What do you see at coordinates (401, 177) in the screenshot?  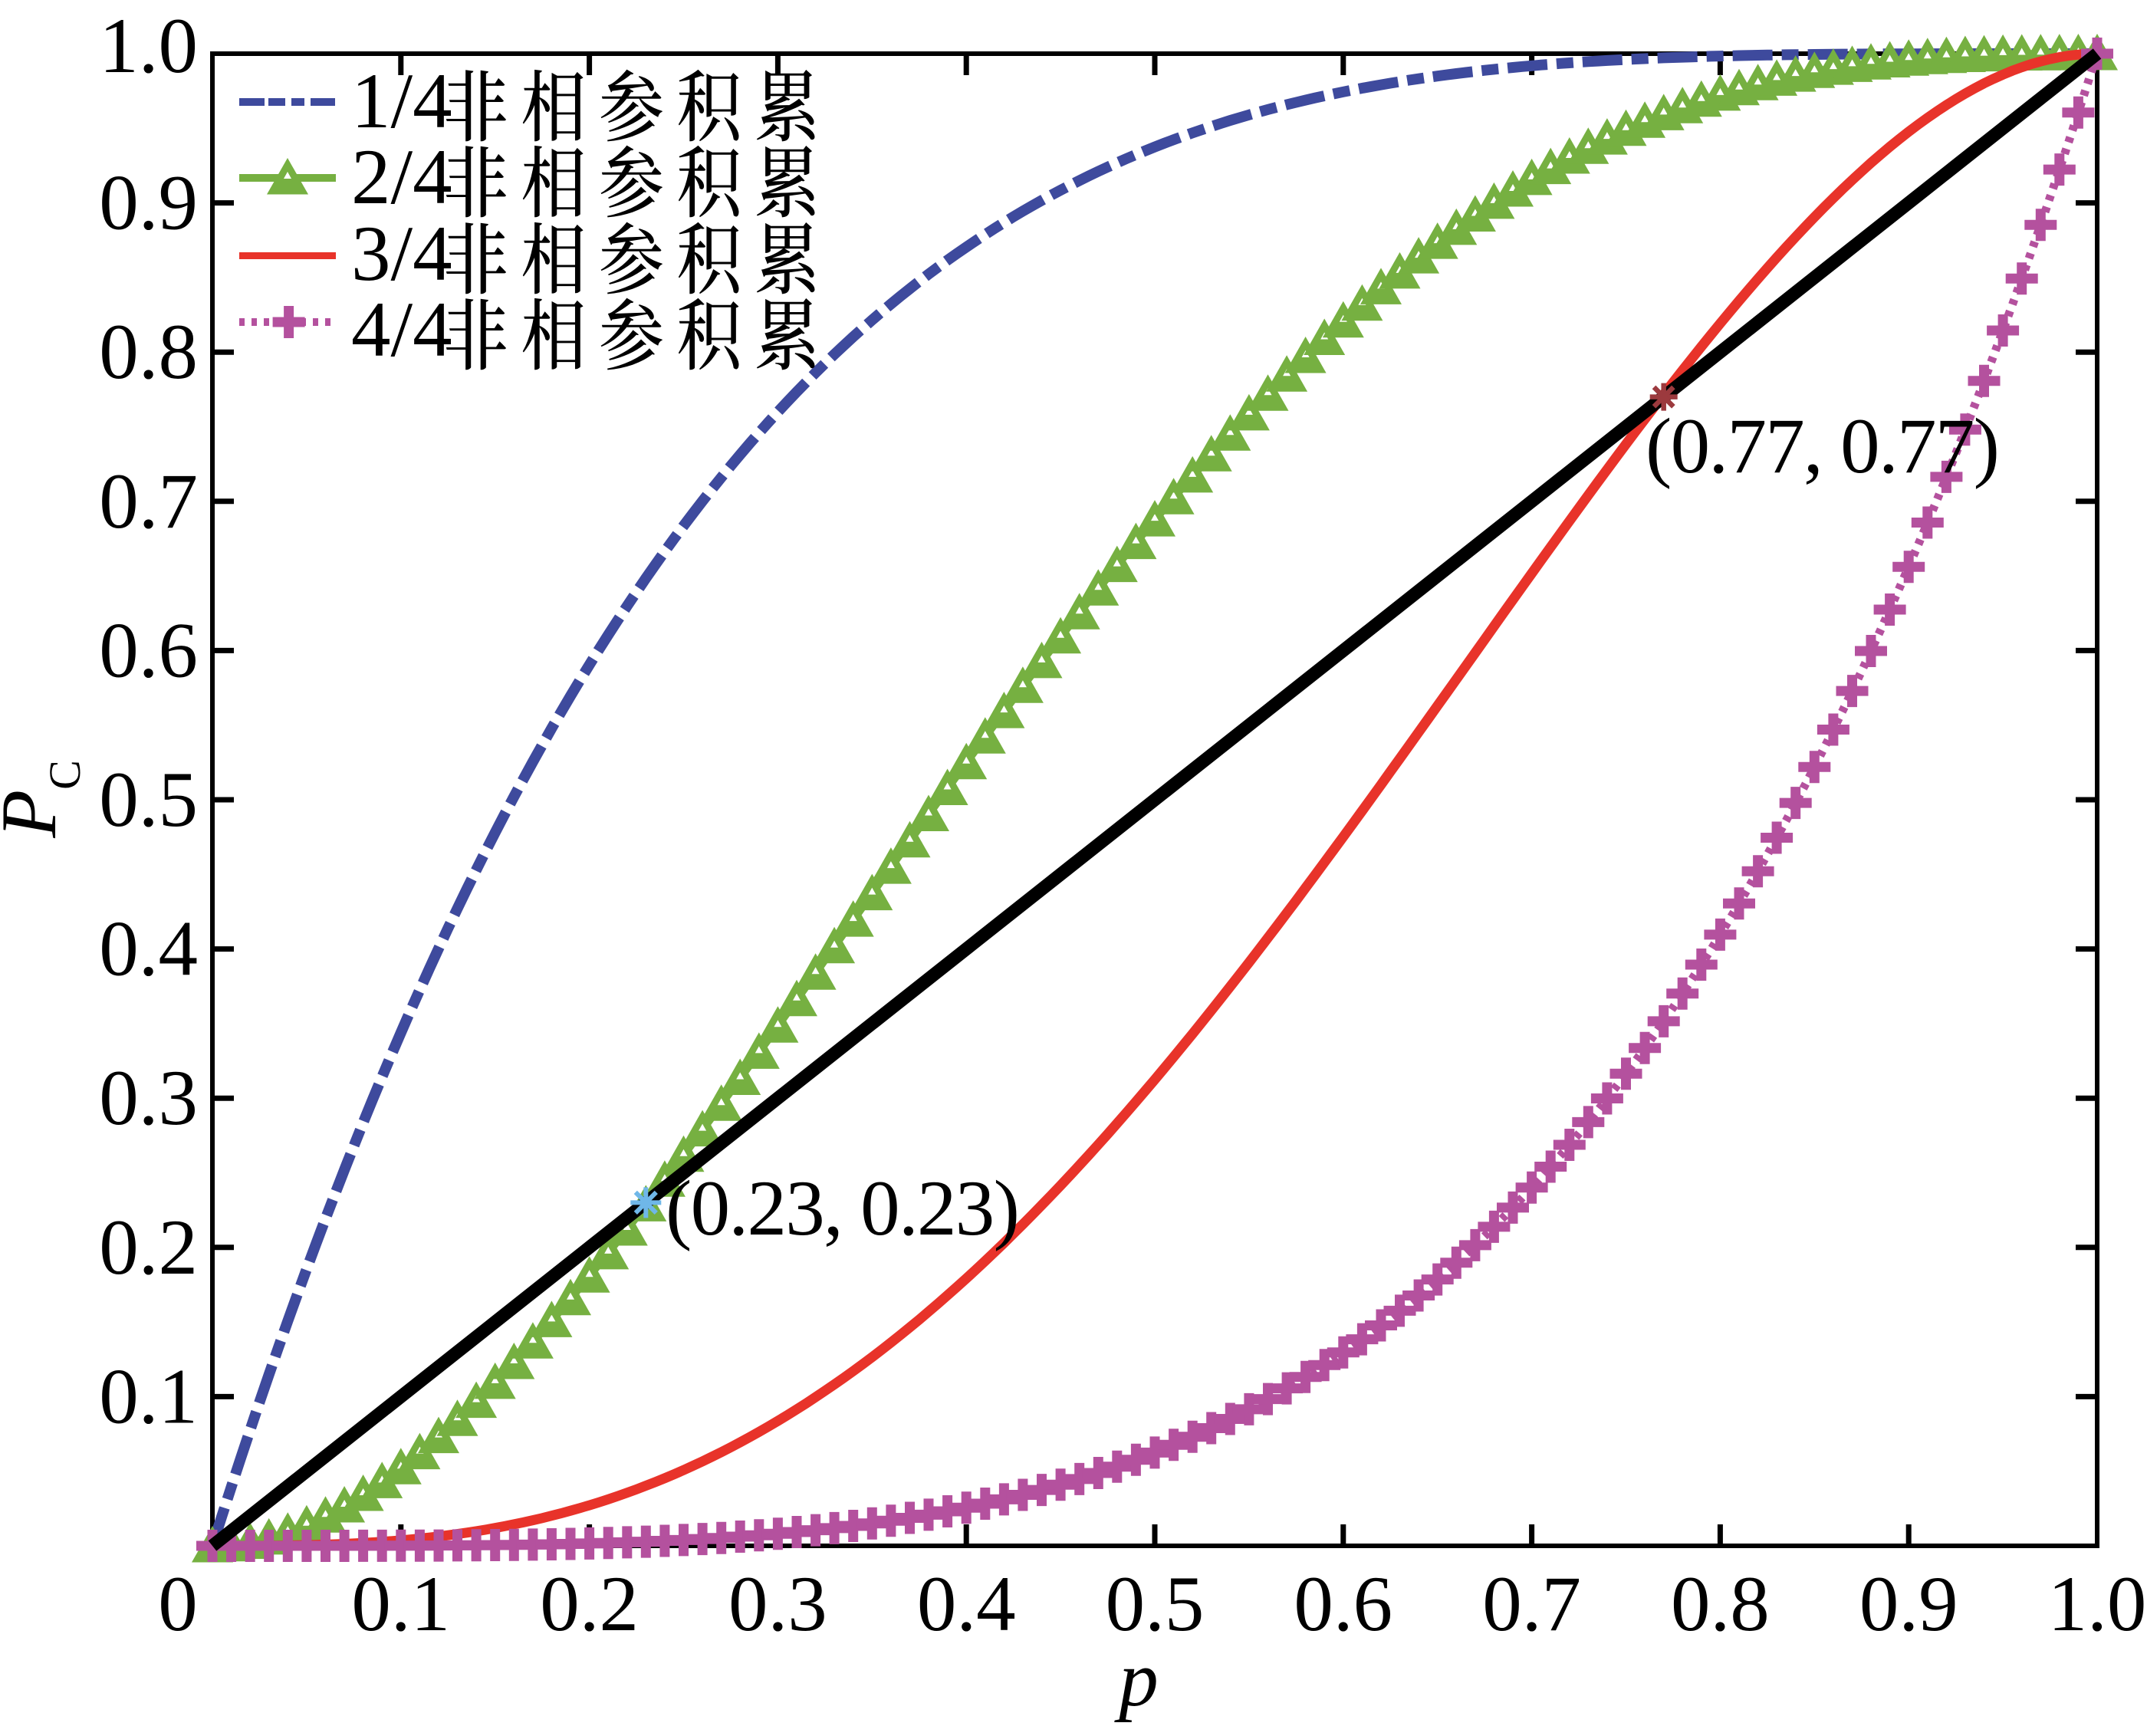 I see `svg-text: 2/4` at bounding box center [401, 177].